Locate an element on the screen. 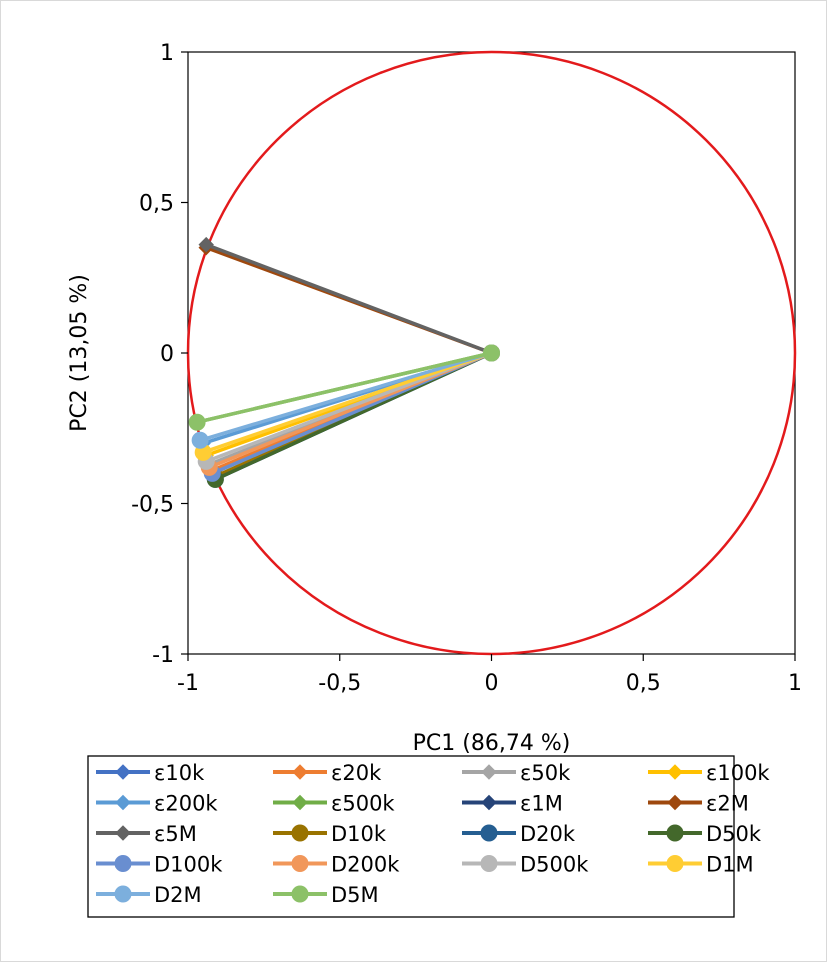 This screenshot has width=827, height=962. legend-item: D10k is located at coordinates (330, 834).